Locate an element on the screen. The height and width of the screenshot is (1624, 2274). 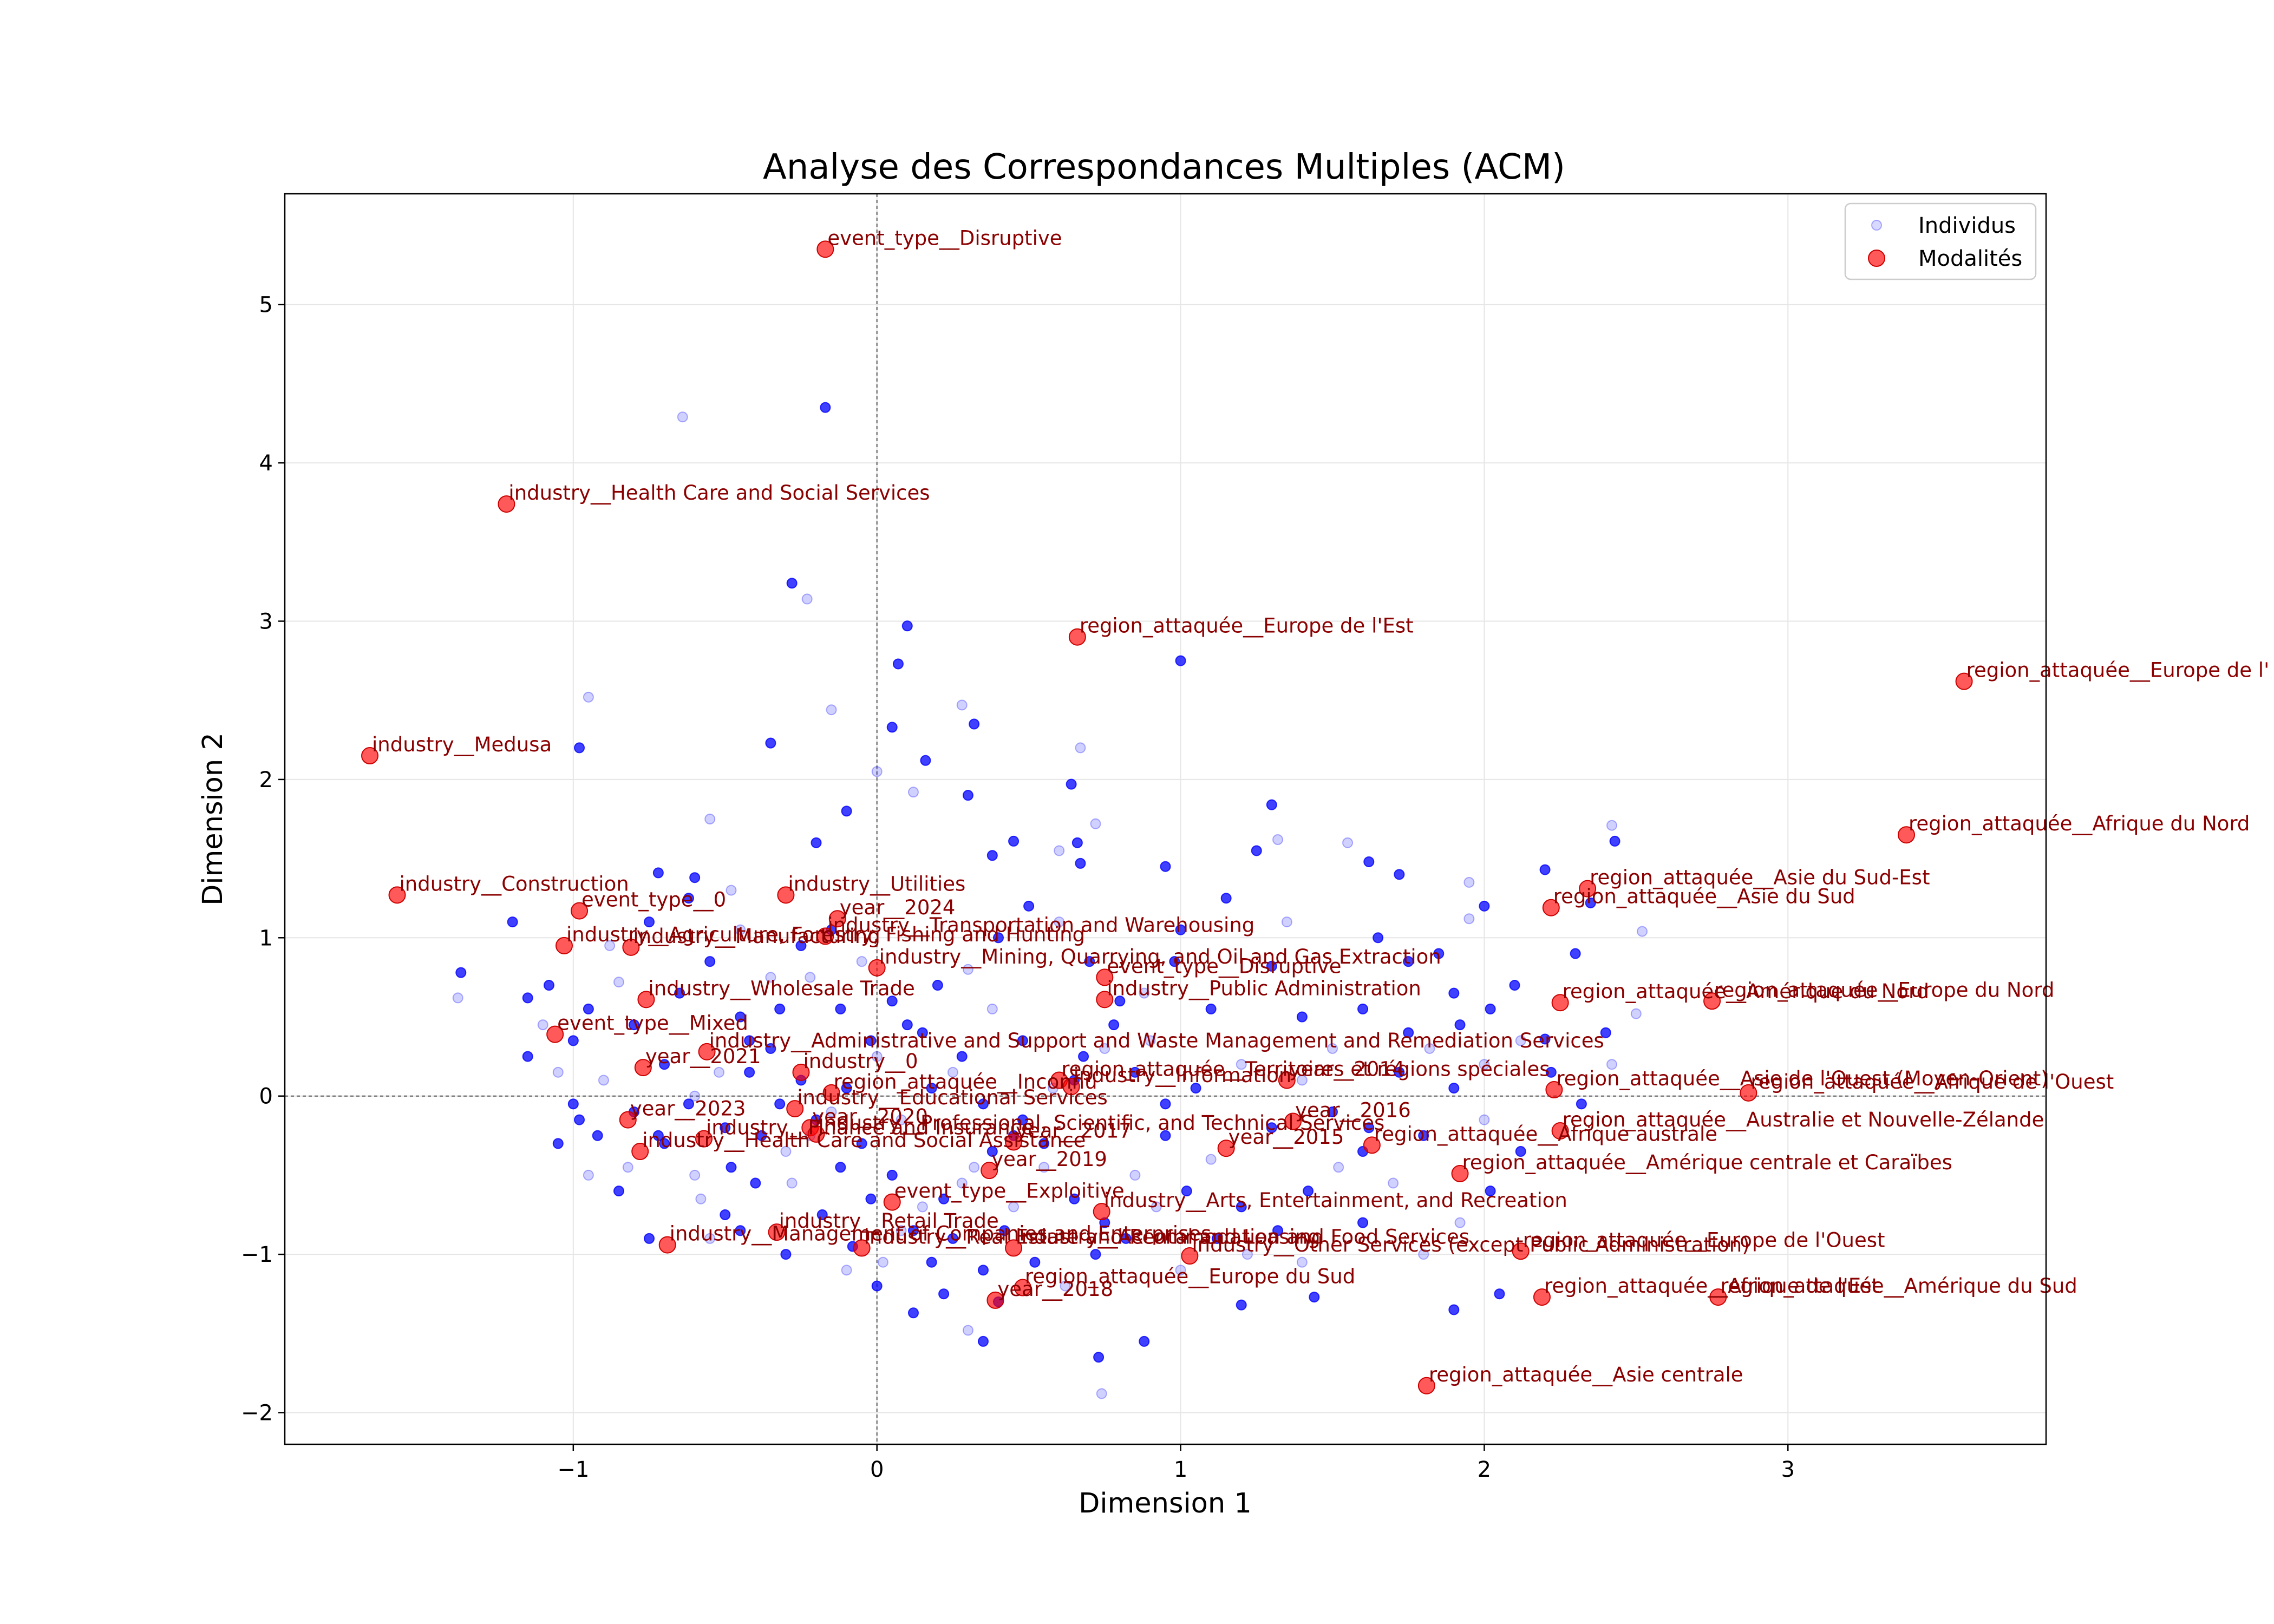
modalite-label: year__2015 is located at coordinates (1287, 1137).